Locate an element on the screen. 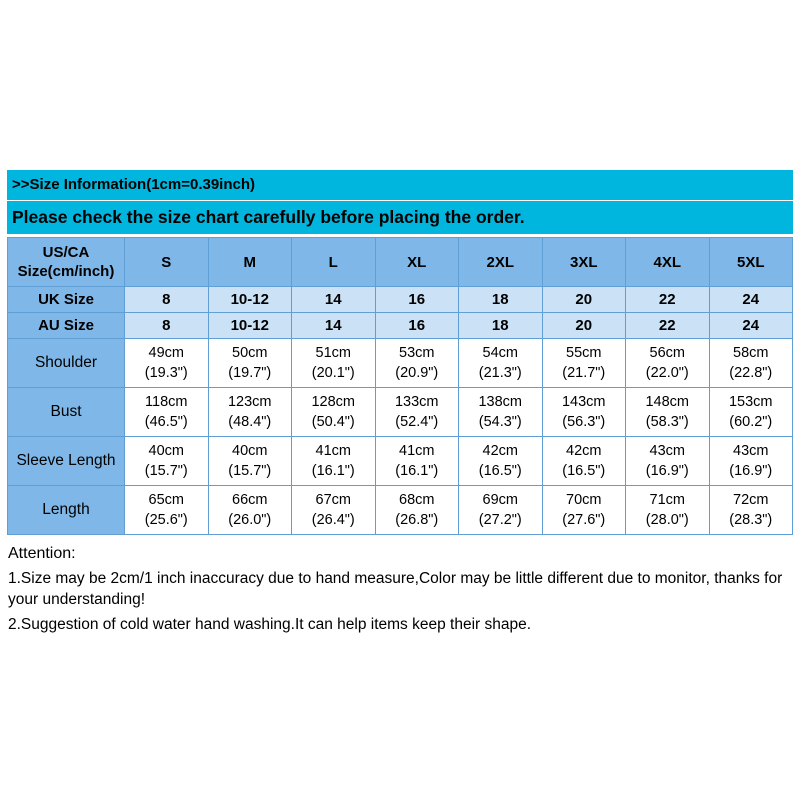 The image size is (800, 800). measure-inch: (22.8") is located at coordinates (751, 373).